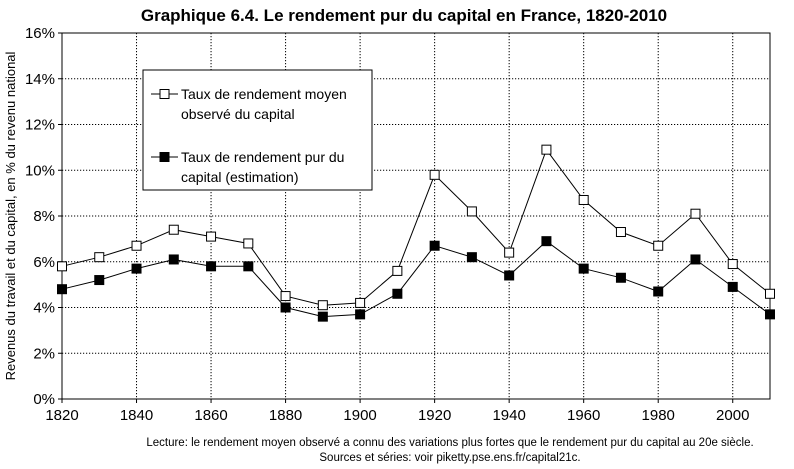 The height and width of the screenshot is (469, 794). I want to click on x-tick-label: 1840, so click(136, 415).